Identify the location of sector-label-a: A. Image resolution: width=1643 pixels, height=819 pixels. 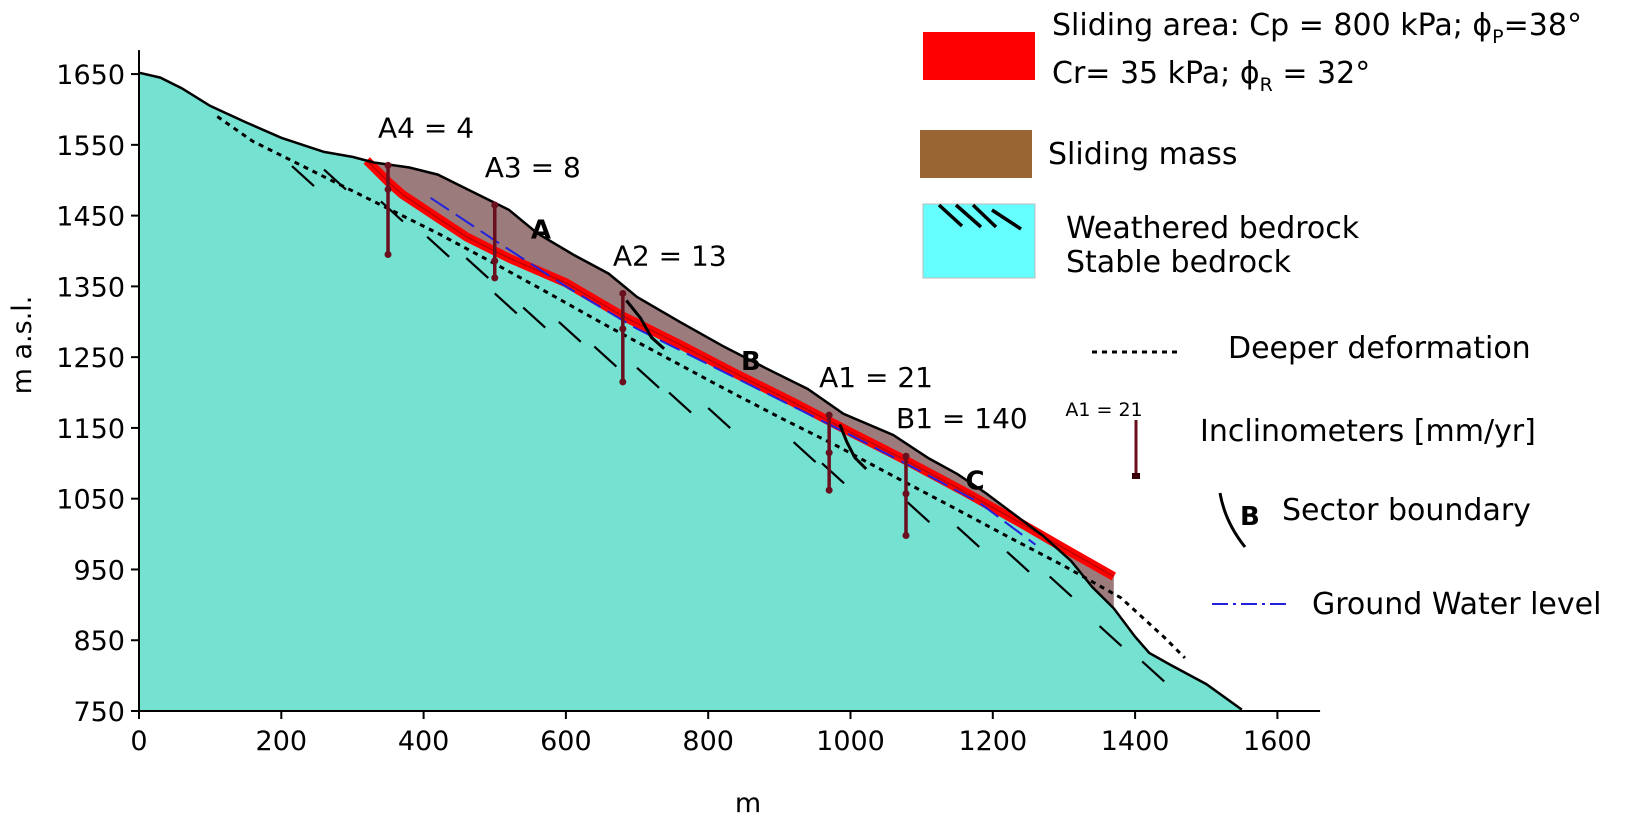
(541, 230).